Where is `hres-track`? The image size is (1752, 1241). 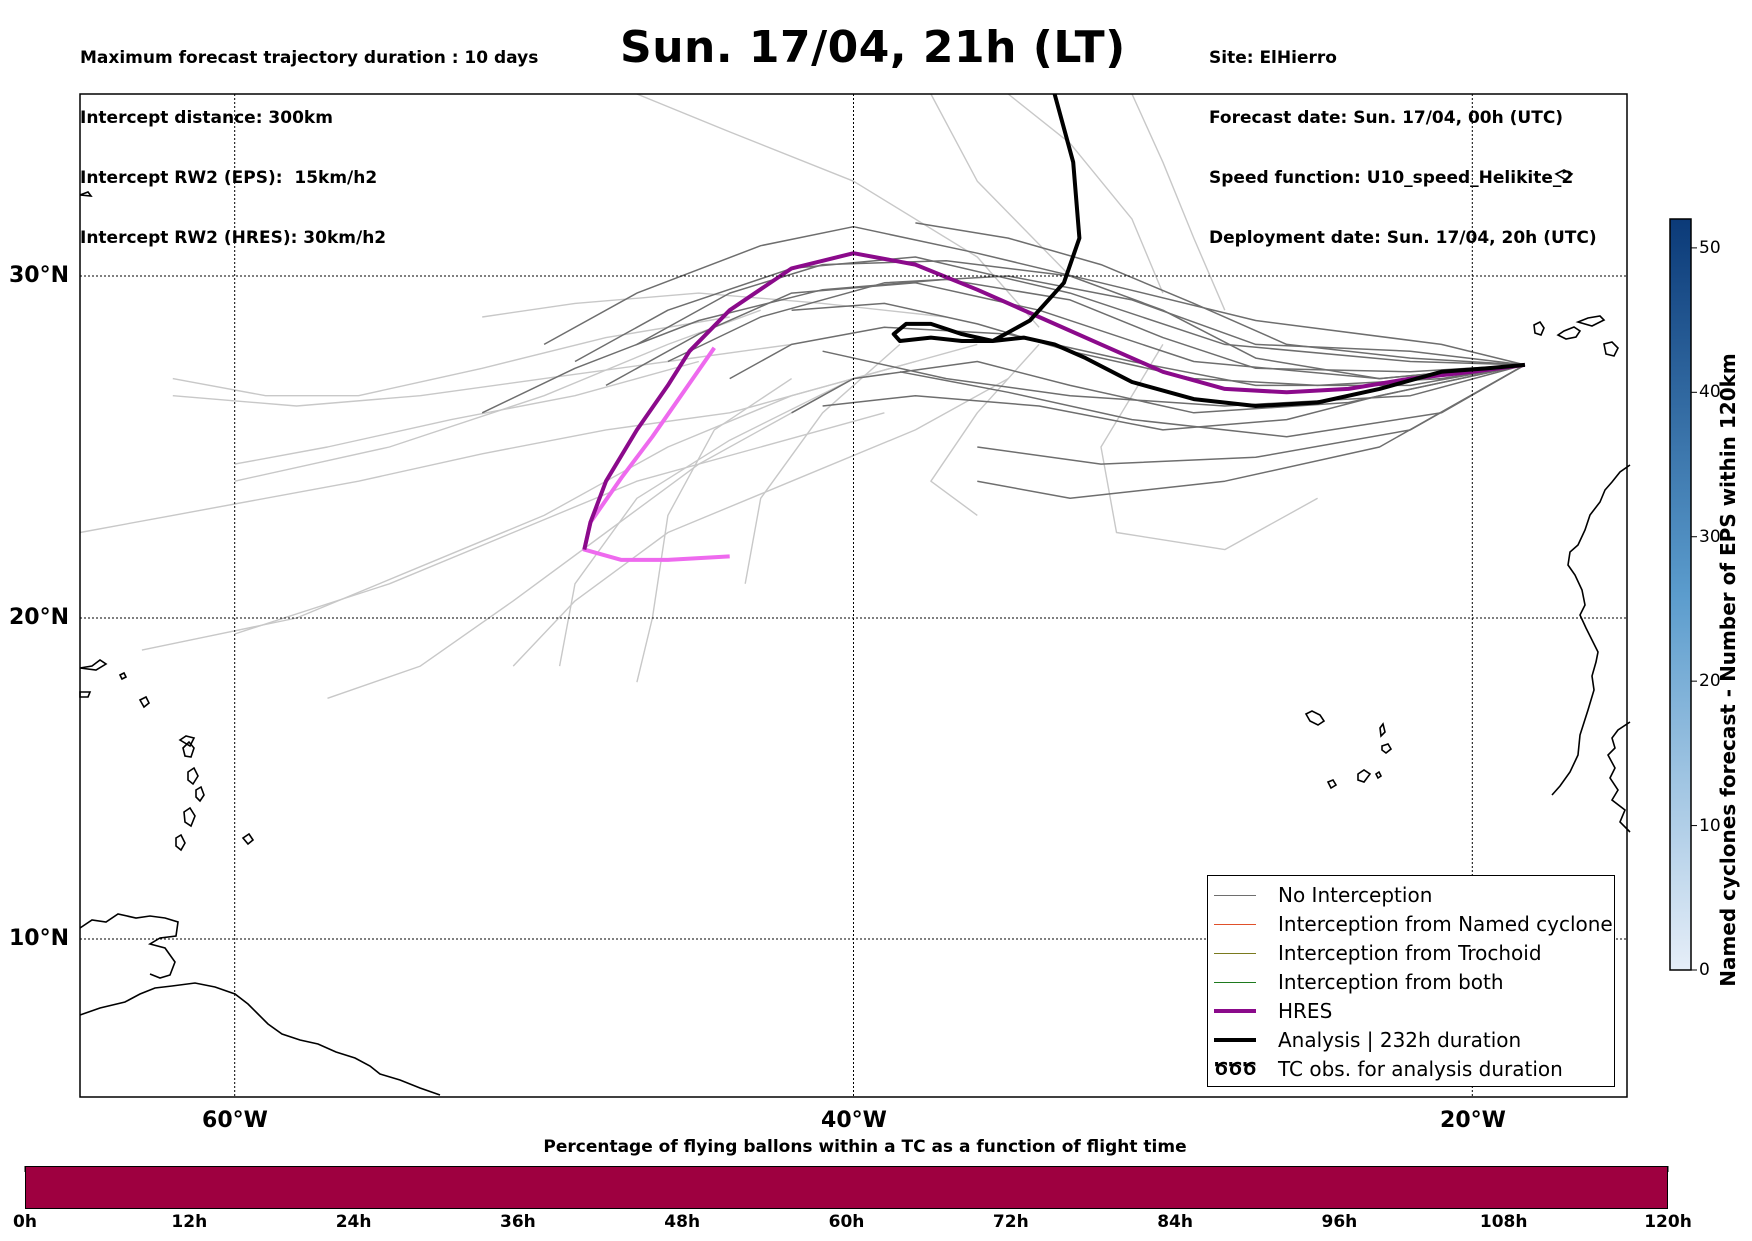 hres-track is located at coordinates (1054, 401).